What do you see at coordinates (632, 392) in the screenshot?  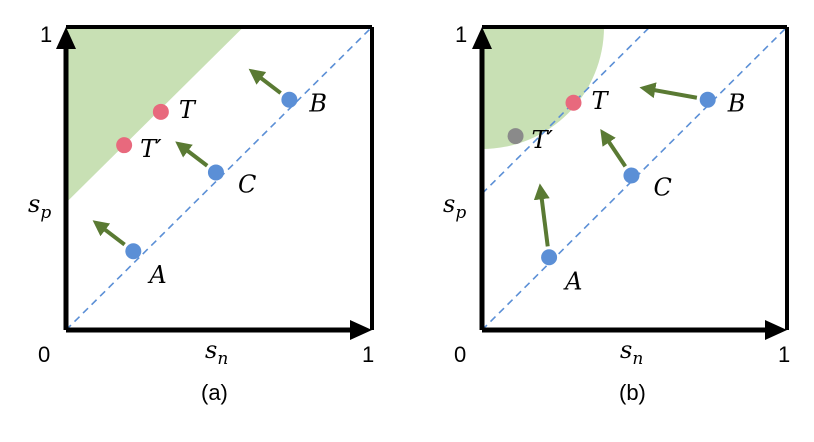 I see `panel-caption: (b)` at bounding box center [632, 392].